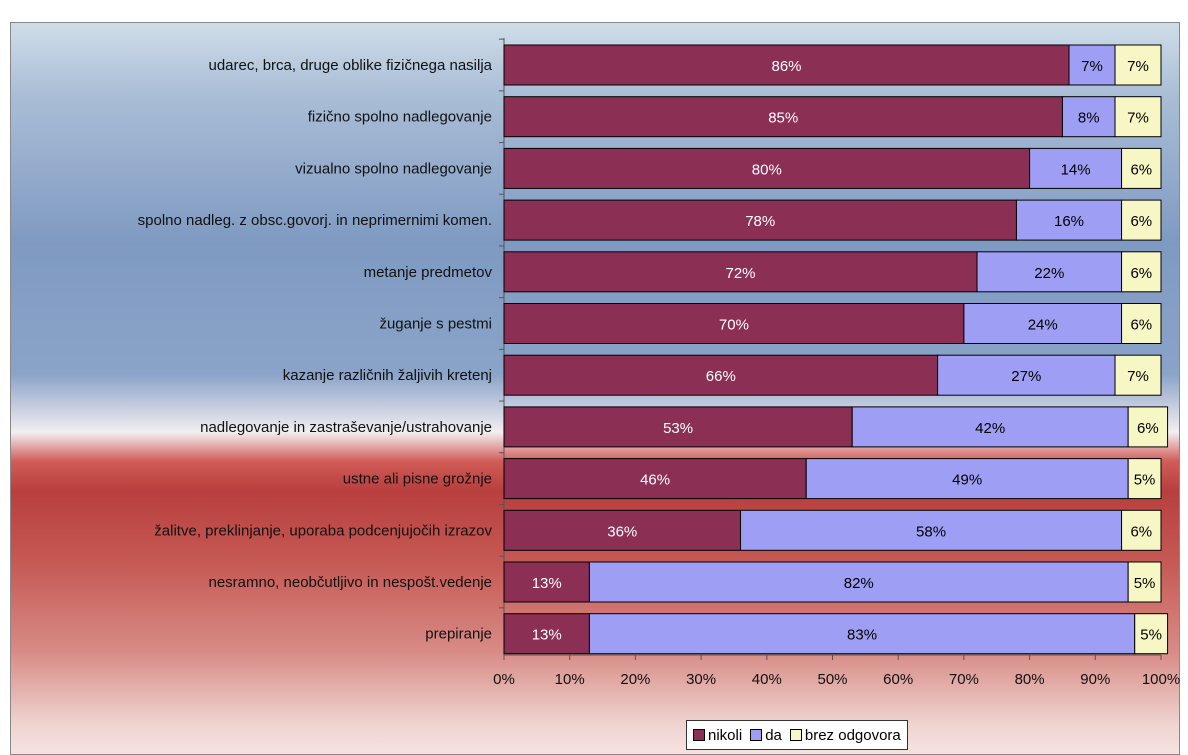 The width and height of the screenshot is (1188, 755). I want to click on data-label: 72%, so click(741, 273).